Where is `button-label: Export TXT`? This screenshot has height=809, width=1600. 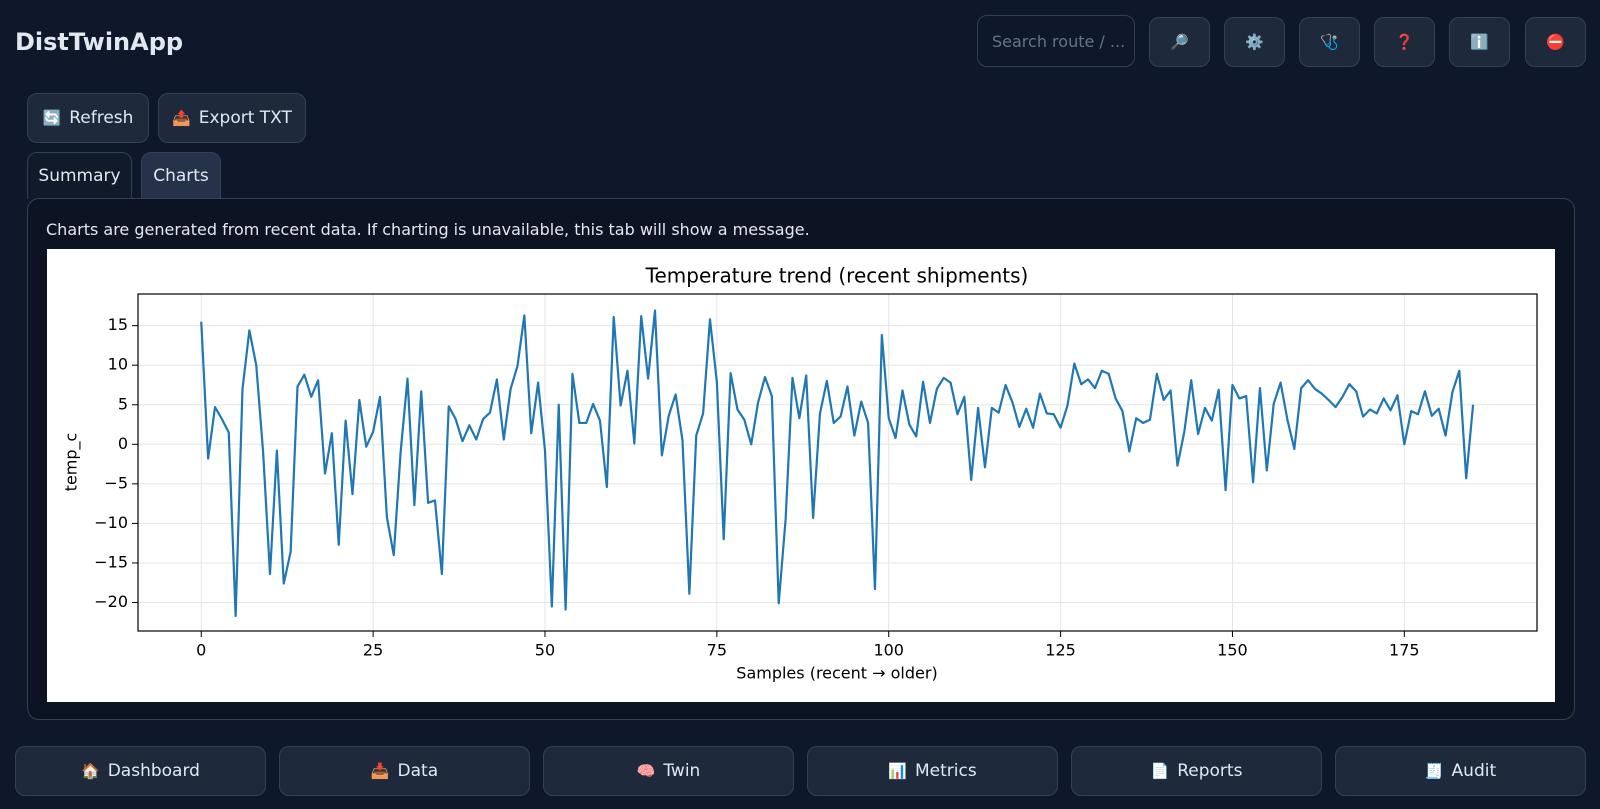 button-label: Export TXT is located at coordinates (245, 118).